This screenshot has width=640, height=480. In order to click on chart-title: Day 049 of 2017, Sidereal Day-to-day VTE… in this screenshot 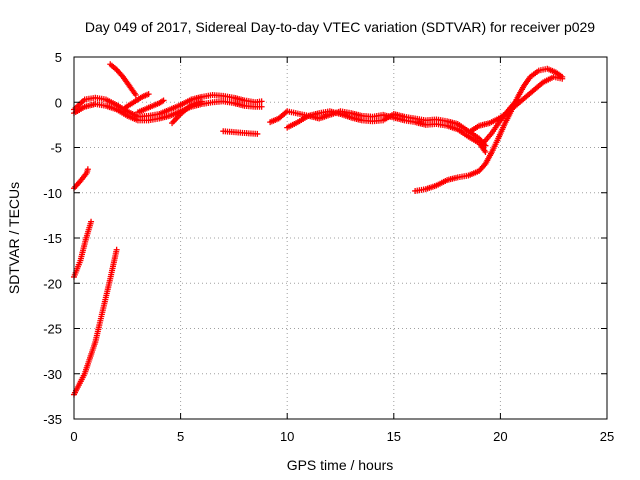, I will do `click(340, 27)`.